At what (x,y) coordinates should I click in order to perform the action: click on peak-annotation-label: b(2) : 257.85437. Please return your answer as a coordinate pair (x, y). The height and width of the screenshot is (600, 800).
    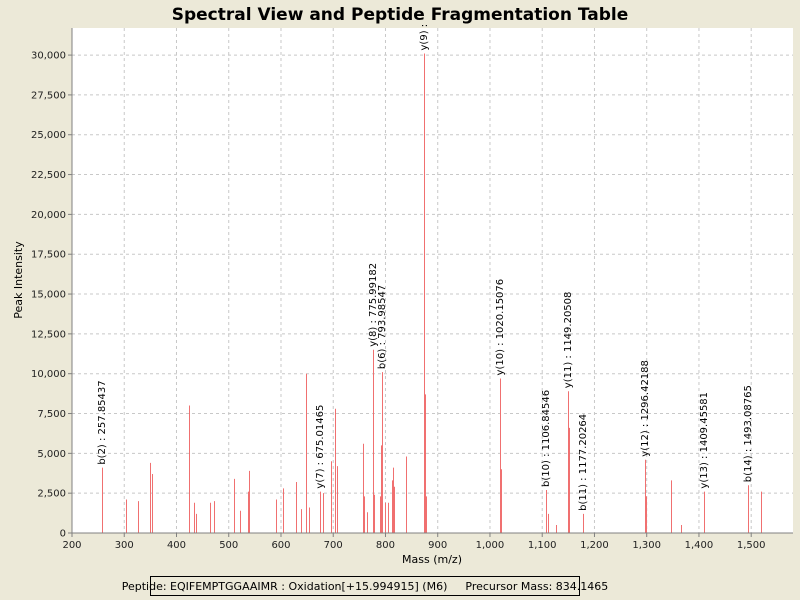
    Looking at the image, I should click on (102, 422).